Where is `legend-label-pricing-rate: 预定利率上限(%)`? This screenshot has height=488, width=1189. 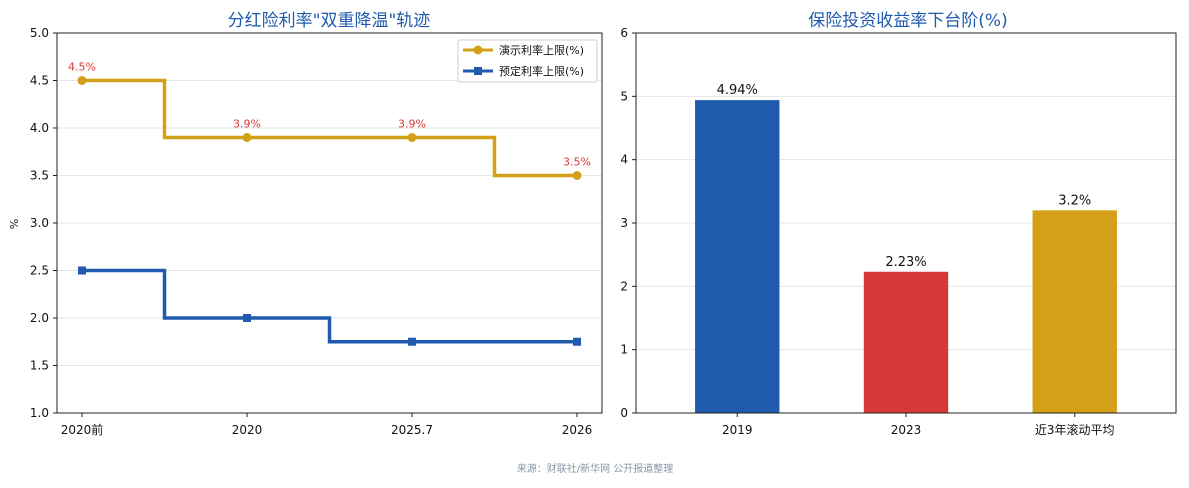
legend-label-pricing-rate: 预定利率上限(%) is located at coordinates (541, 71).